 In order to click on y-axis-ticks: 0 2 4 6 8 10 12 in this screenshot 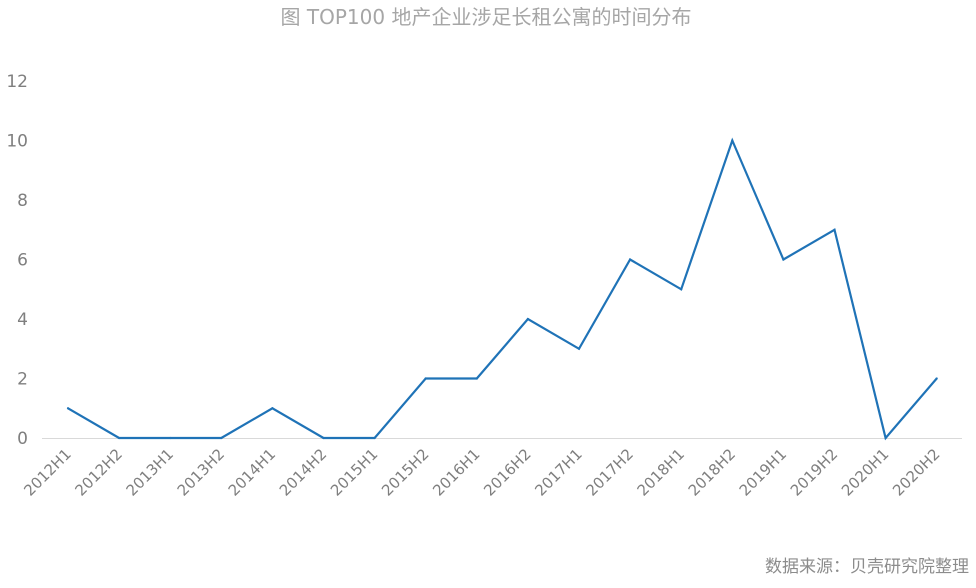, I will do `click(17, 260)`.